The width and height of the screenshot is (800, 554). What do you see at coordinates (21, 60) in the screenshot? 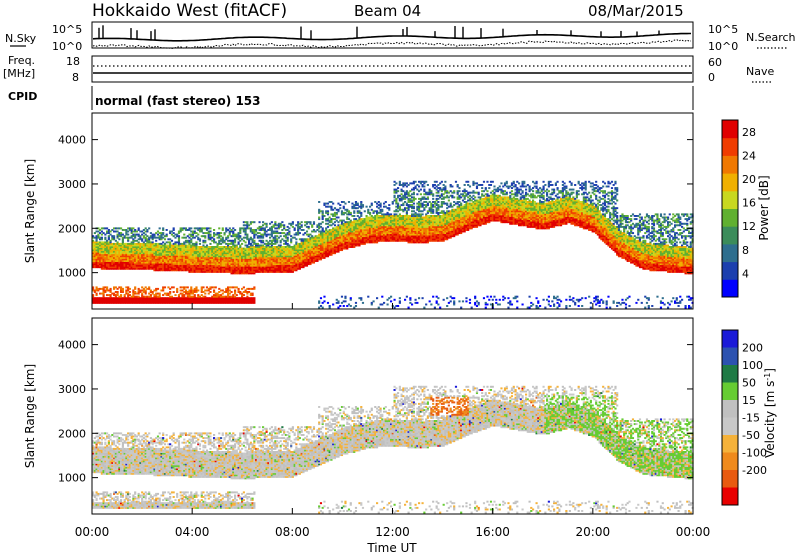
I see `freq-label-line1: Freq.` at bounding box center [21, 60].